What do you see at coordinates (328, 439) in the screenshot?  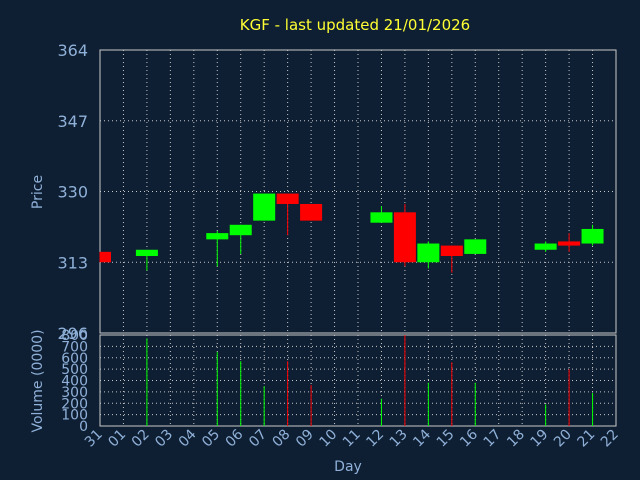 I see `day-tick-label: 10` at bounding box center [328, 439].